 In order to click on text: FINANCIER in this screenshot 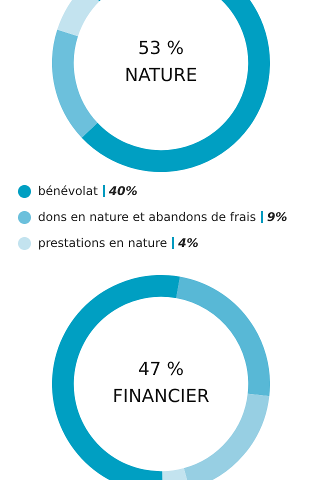, I will do `click(161, 397)`.